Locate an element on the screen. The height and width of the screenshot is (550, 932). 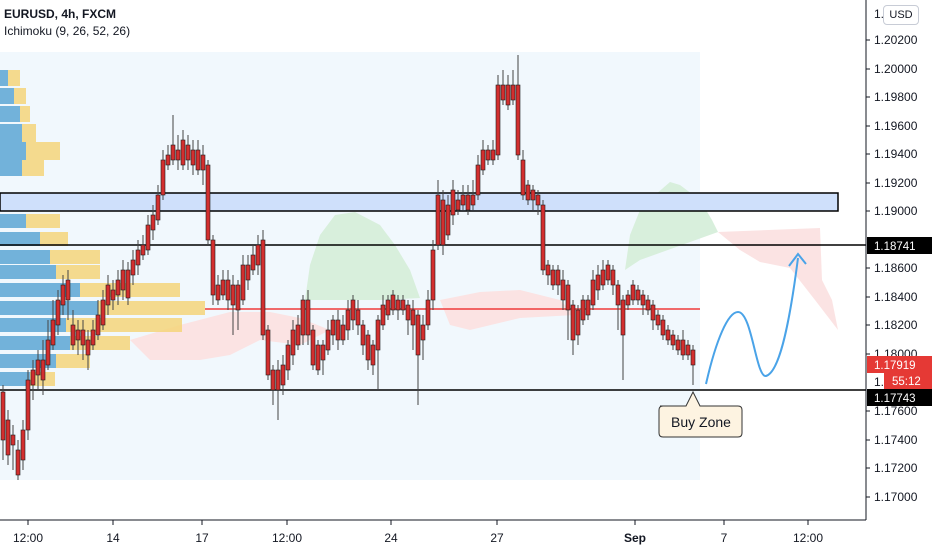
price-tick-label: 1.17600 is located at coordinates (896, 411).